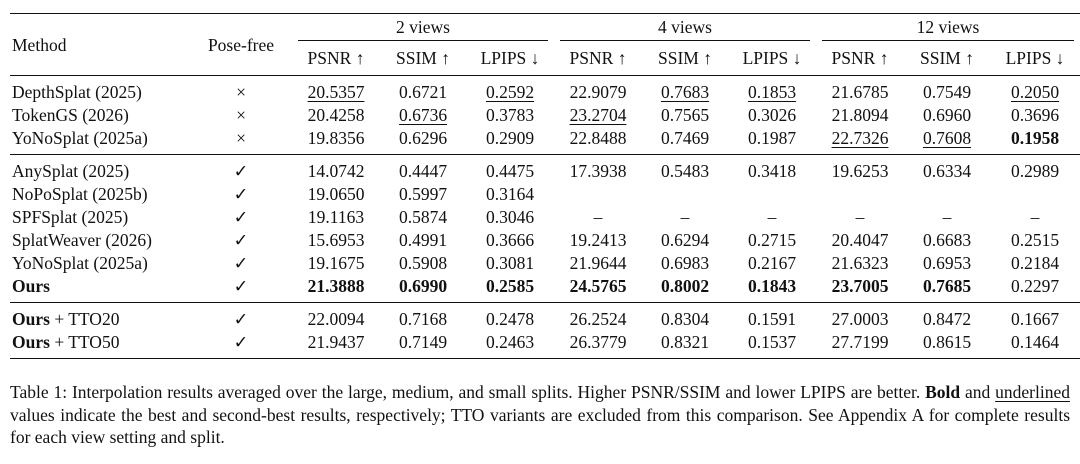 Image resolution: width=1080 pixels, height=464 pixels. Describe the element at coordinates (772, 319) in the screenshot. I see `metric-value: 0.1591` at that location.